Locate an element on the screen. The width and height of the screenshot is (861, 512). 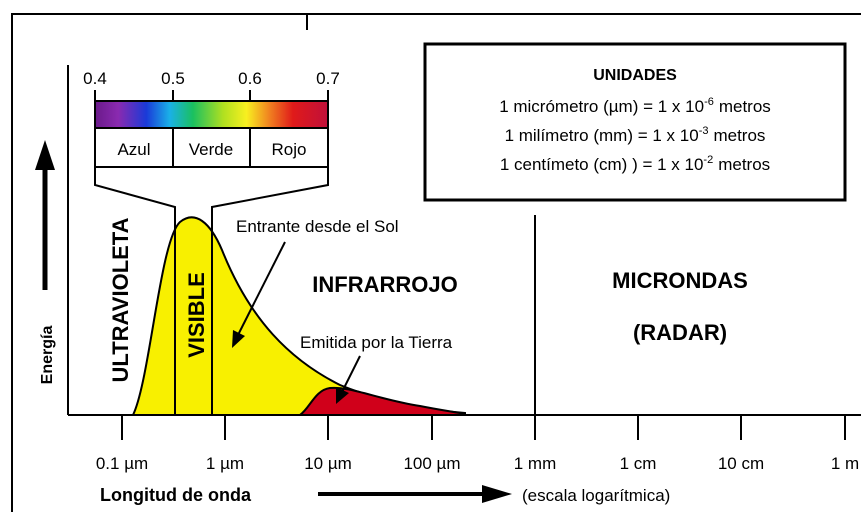
region-label: MICRONDAS is located at coordinates (680, 280).